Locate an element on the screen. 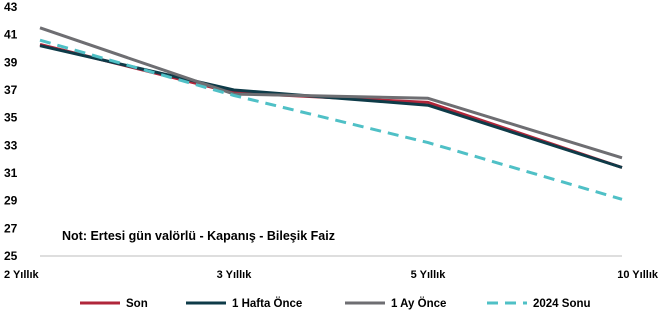 This screenshot has height=322, width=662. y-tick-label: 25 is located at coordinates (11, 256).